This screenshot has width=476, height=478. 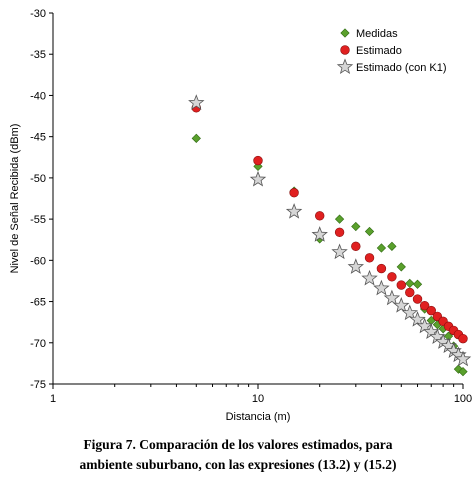 What do you see at coordinates (345, 50) in the screenshot?
I see `legend-marker-circle` at bounding box center [345, 50].